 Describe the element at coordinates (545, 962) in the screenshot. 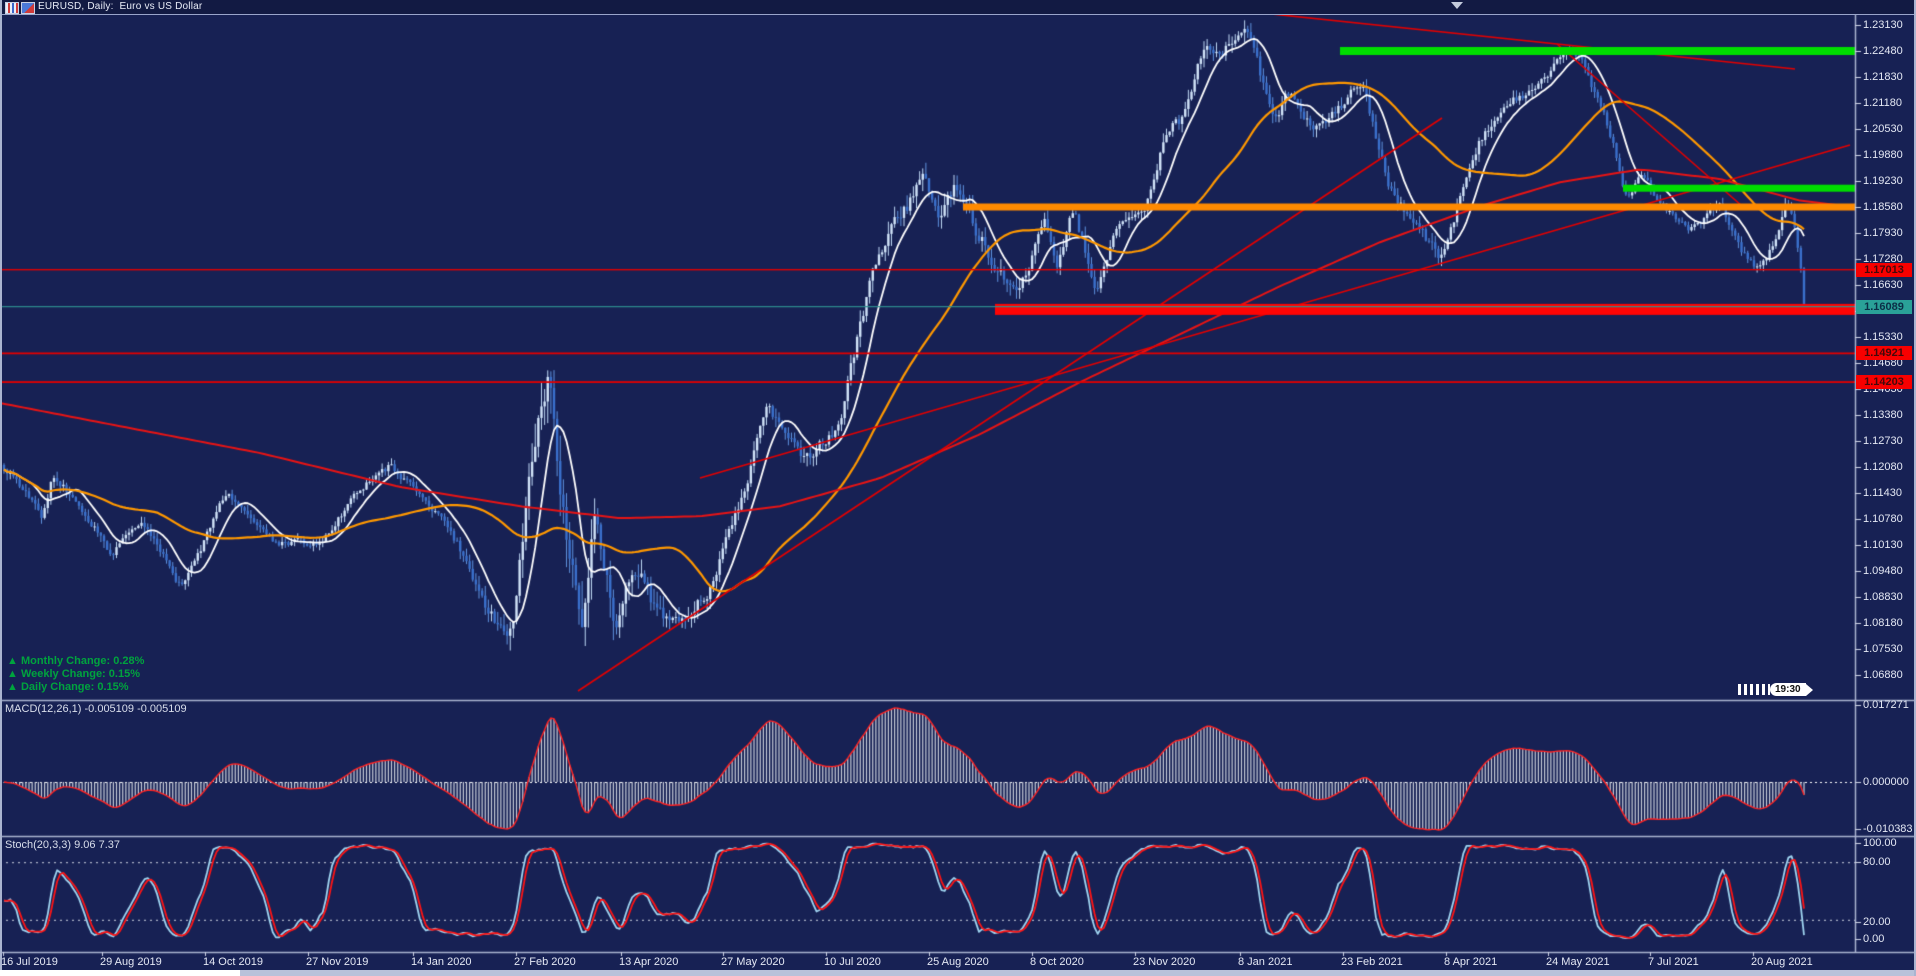

I see `date-tick-label: 27 Feb 2020` at that location.